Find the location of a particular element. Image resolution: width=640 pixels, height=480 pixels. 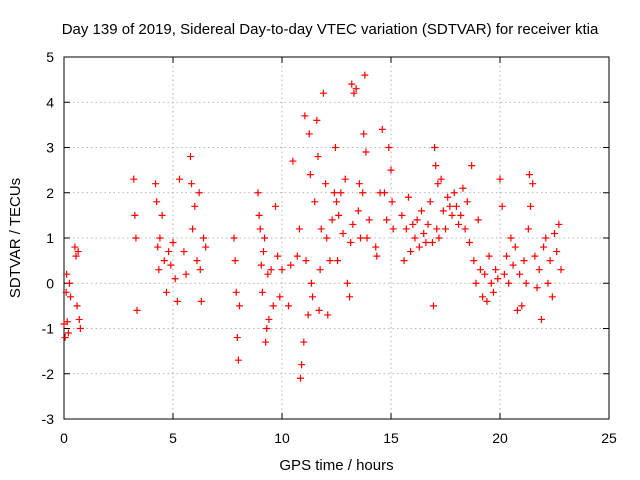

x-tick-label: 25 is located at coordinates (609, 438).